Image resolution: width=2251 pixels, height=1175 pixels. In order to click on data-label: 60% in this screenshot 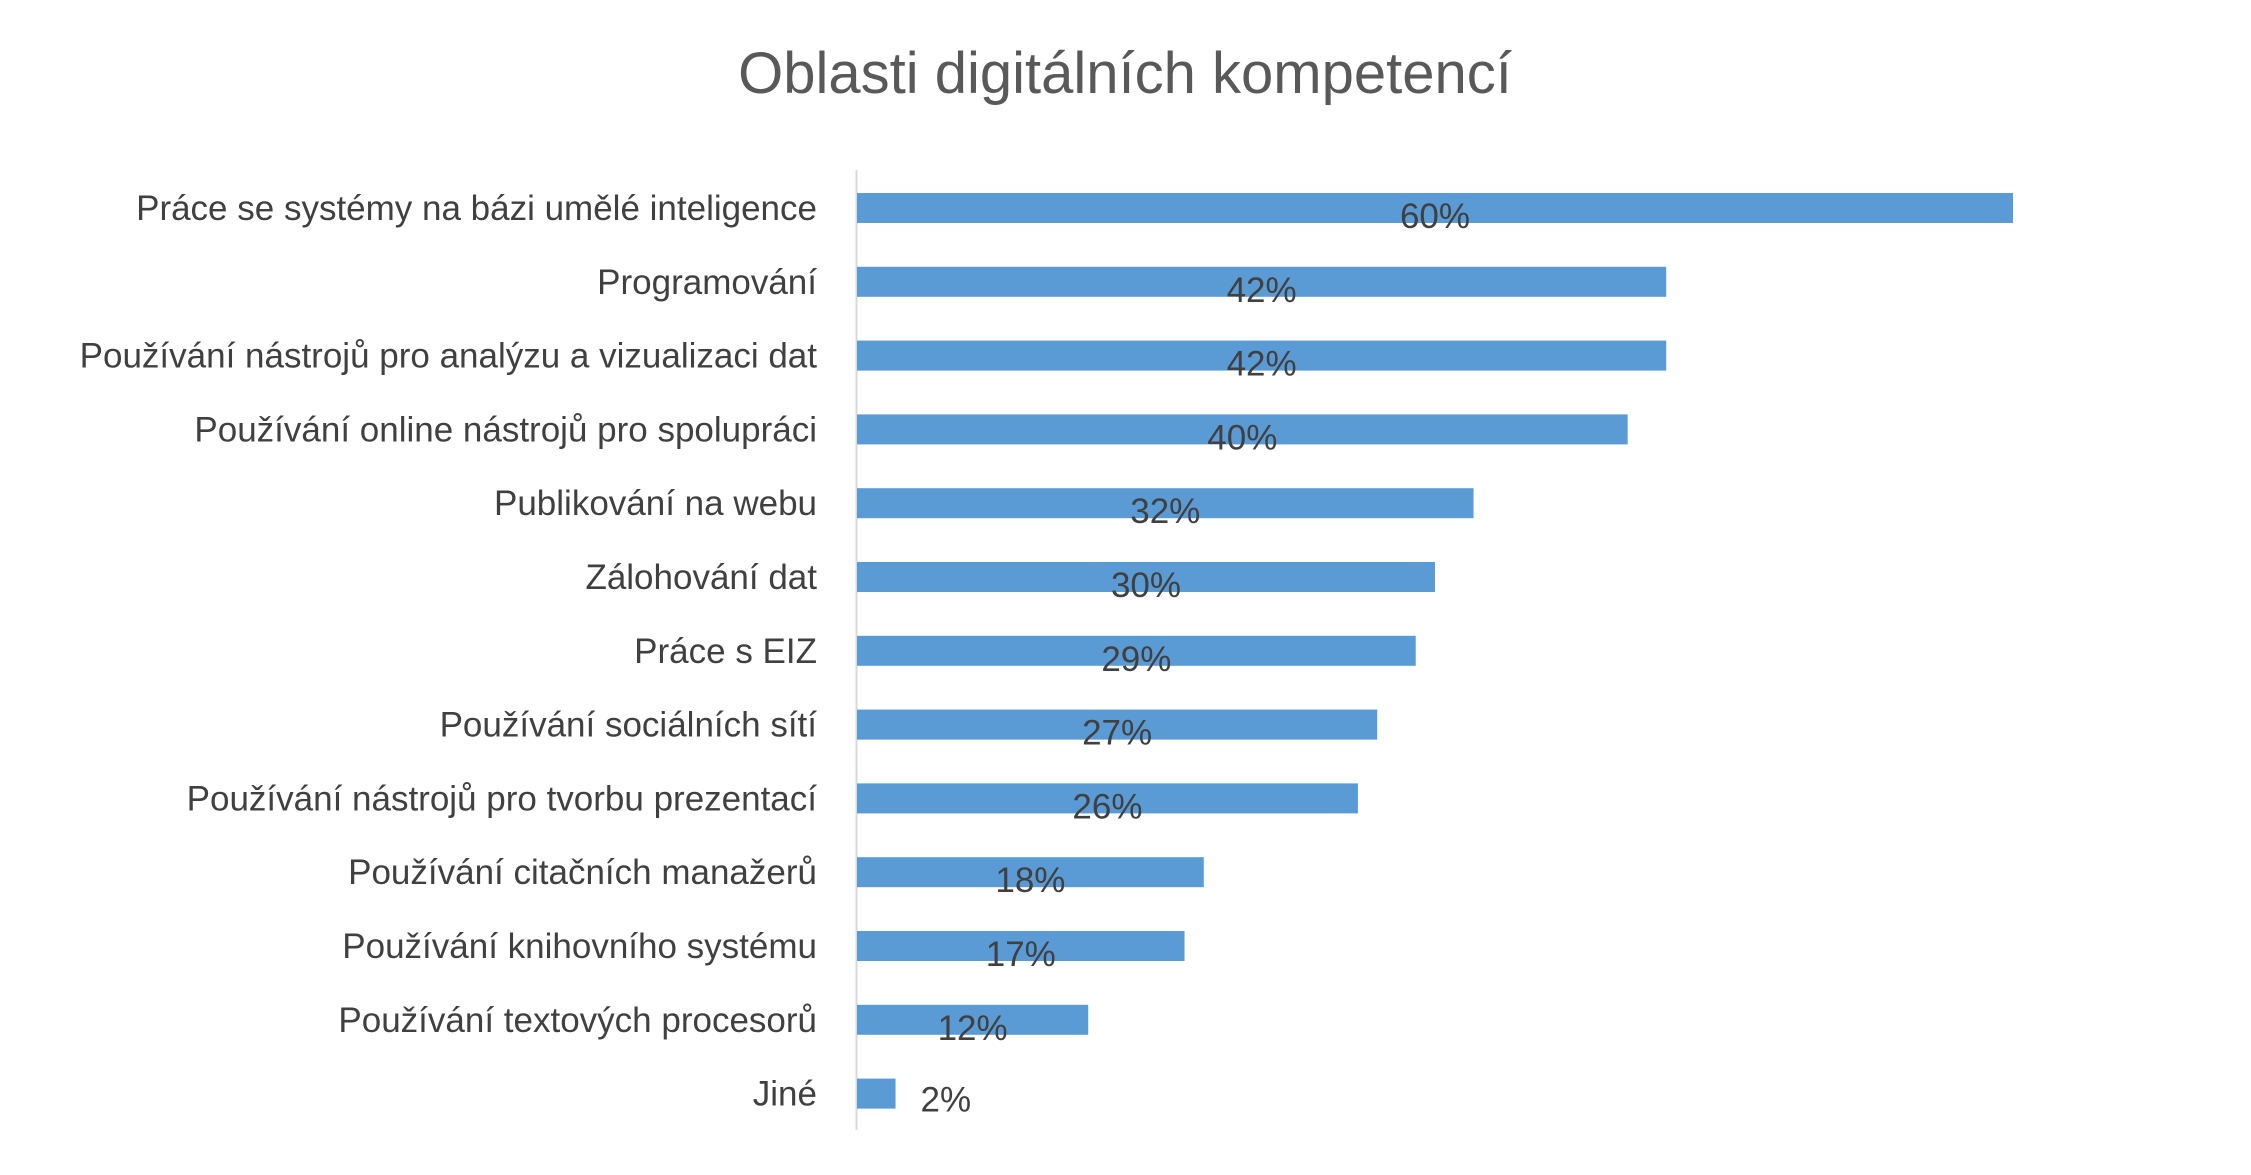, I will do `click(1435, 216)`.